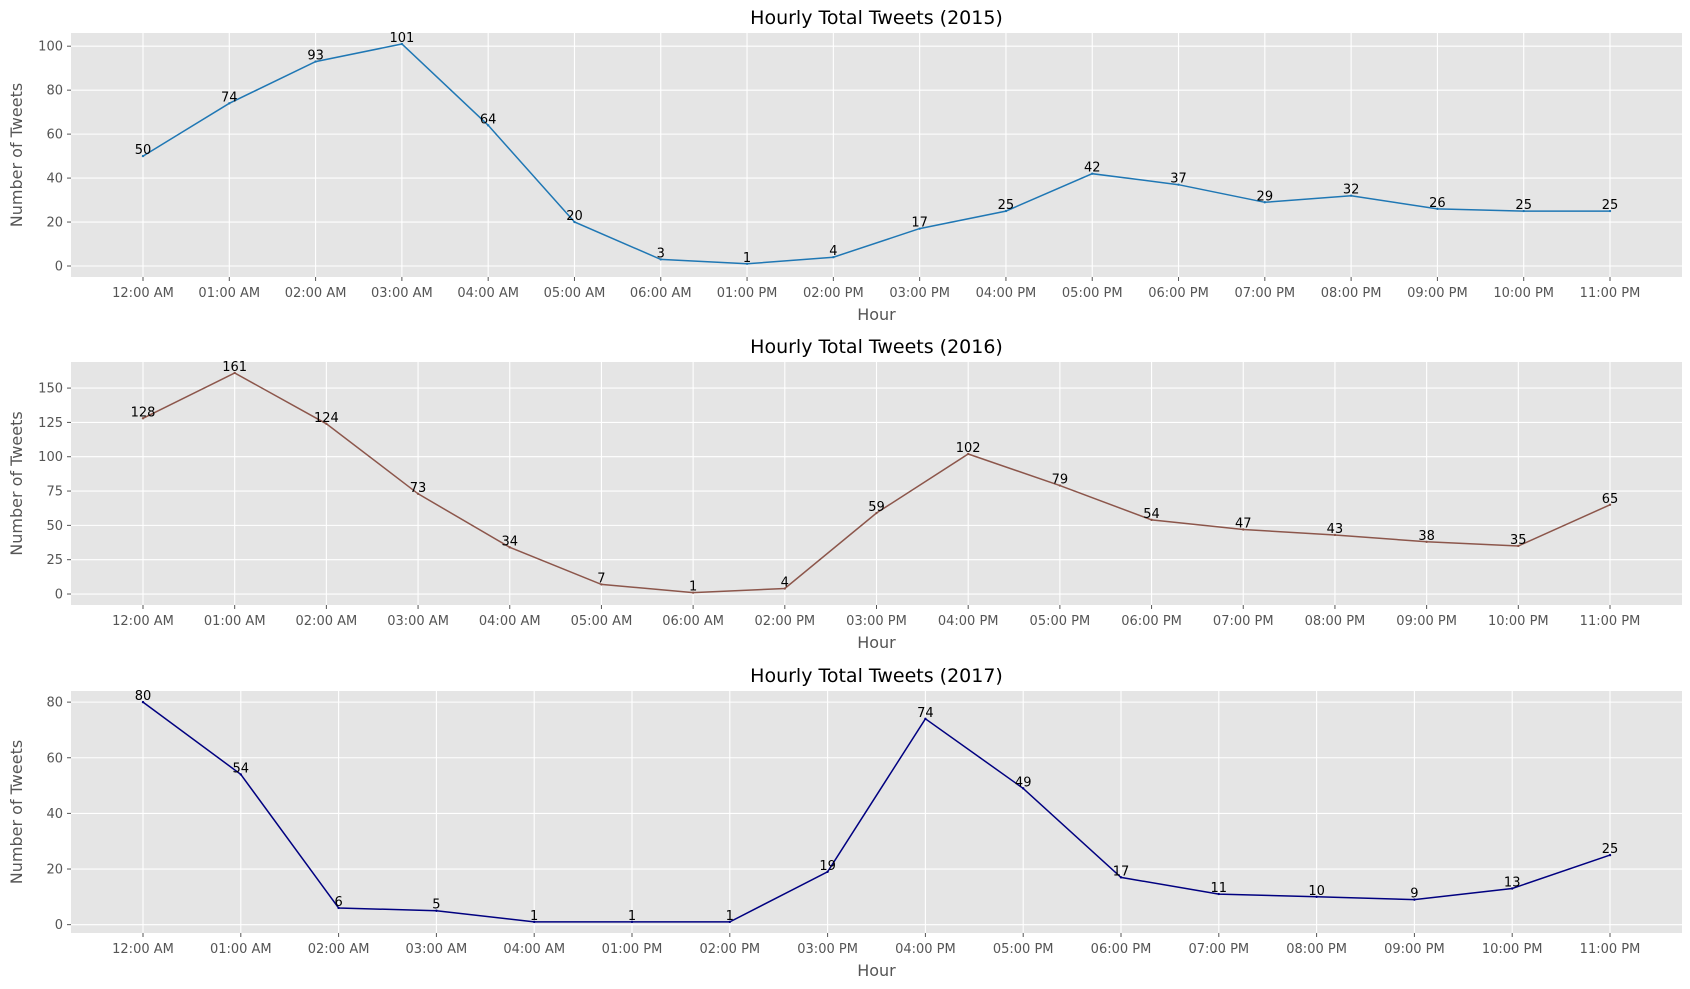  What do you see at coordinates (661, 253) in the screenshot?
I see `data-label: 3` at bounding box center [661, 253].